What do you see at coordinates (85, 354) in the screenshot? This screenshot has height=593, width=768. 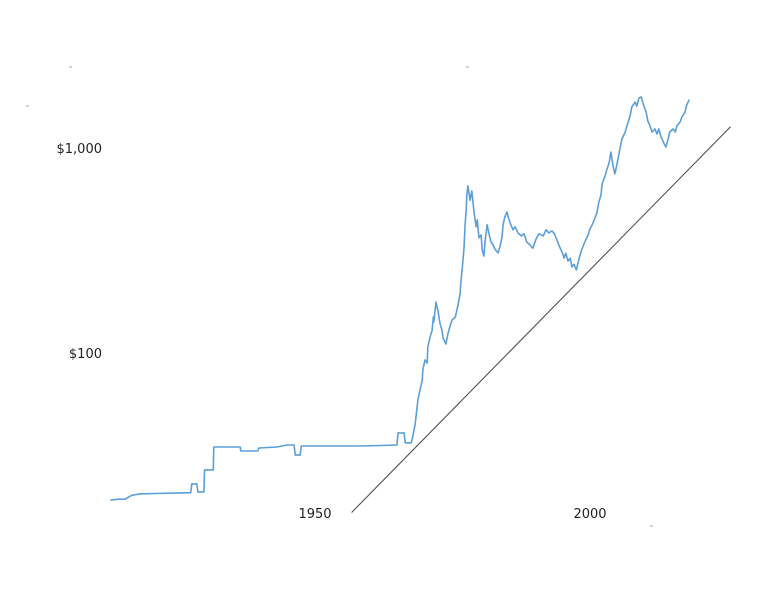 I see `y-tick-label-100: $100` at bounding box center [85, 354].